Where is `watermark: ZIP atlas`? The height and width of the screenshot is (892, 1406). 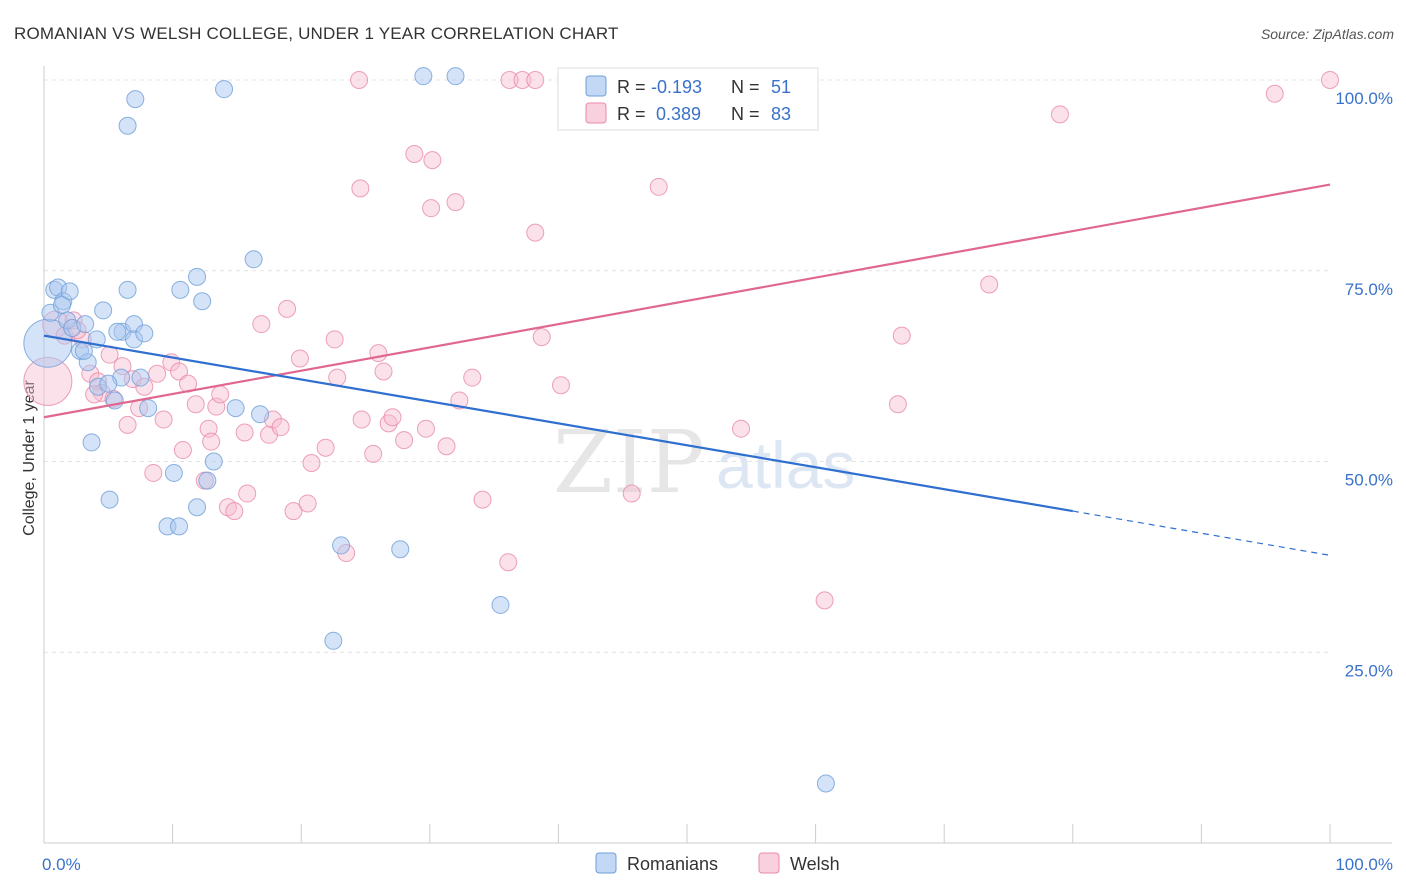
watermark: ZIP atlas is located at coordinates (704, 463).